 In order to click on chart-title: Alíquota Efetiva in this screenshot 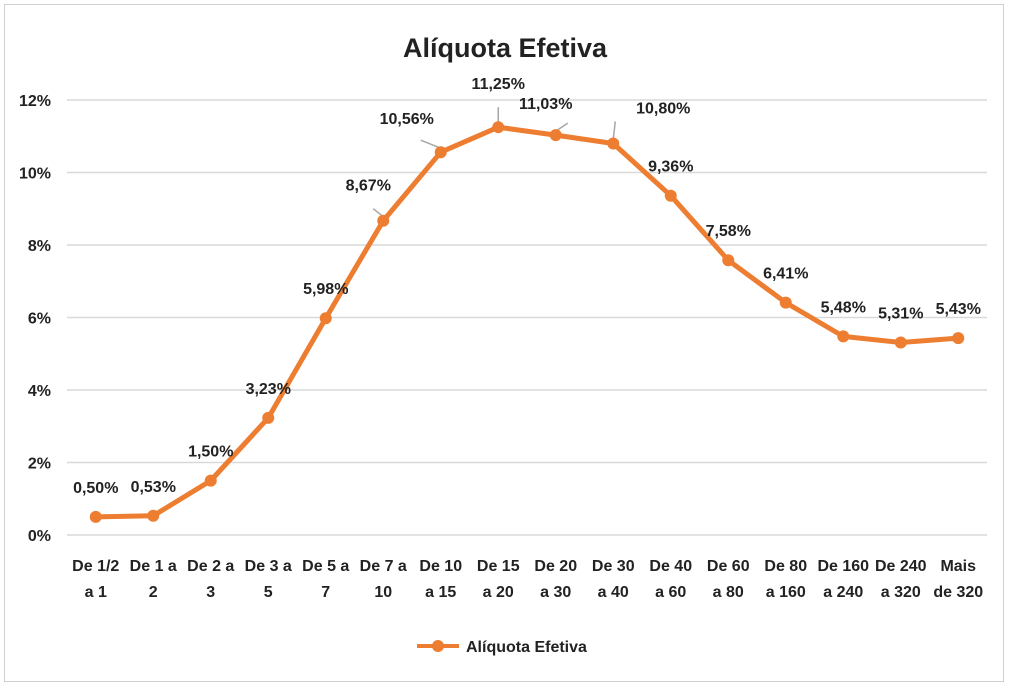, I will do `click(505, 48)`.